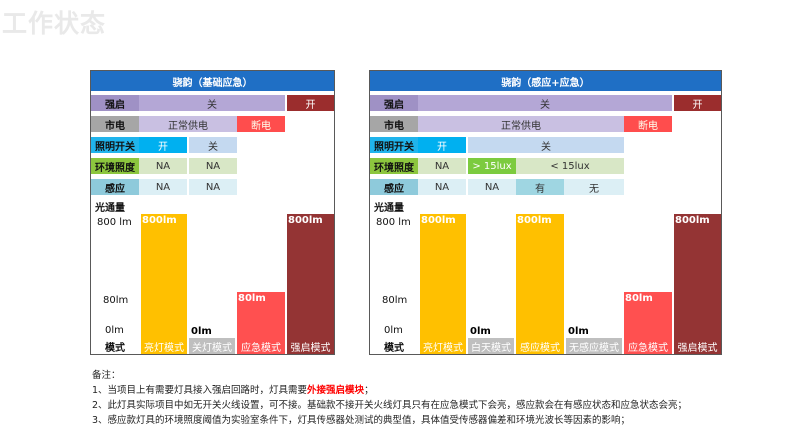 This screenshot has width=790, height=444. I want to click on bar-off-mode: 0lm, so click(201, 331).